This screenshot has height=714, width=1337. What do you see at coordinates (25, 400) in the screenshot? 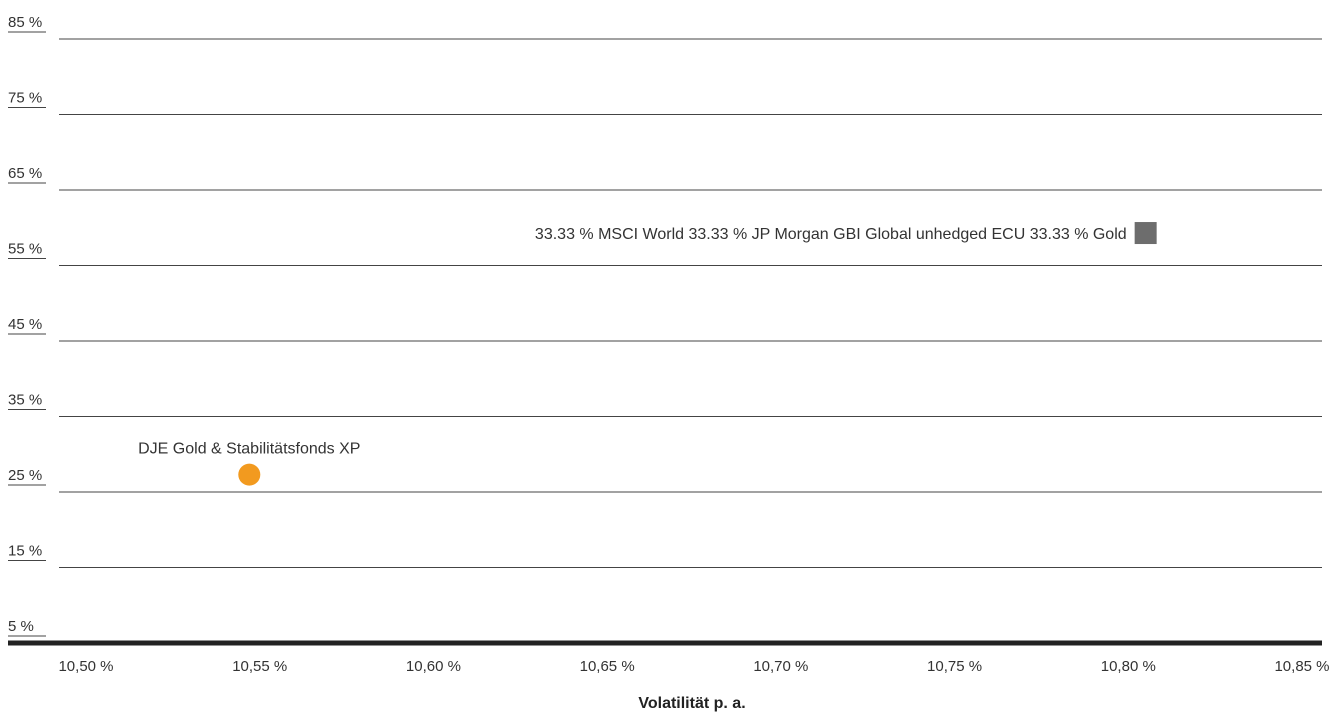
I see `y-tick-label: 35 %` at bounding box center [25, 400].